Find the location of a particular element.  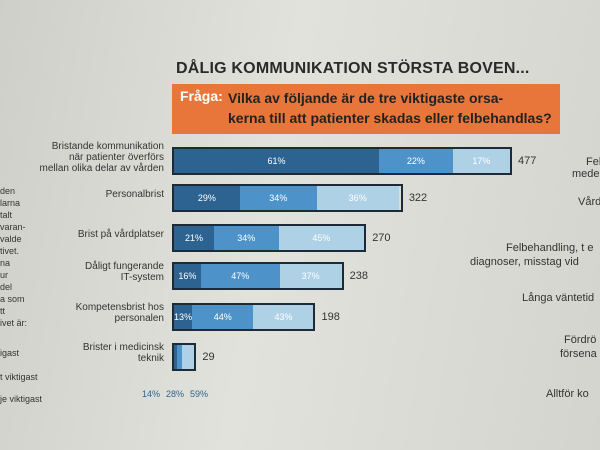

bar-segment: 22% is located at coordinates (415, 161).